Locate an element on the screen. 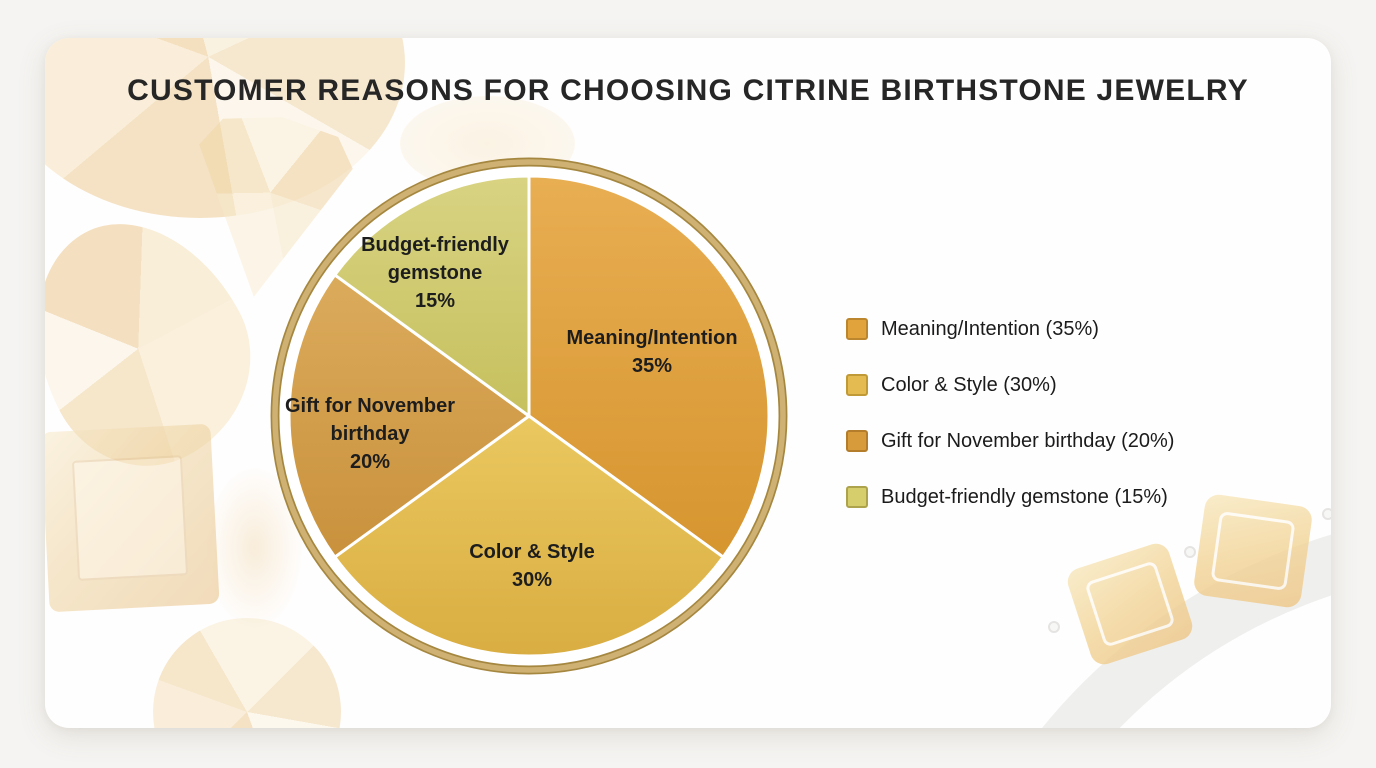  legend-label: Budget-friendly gemstone (15%) is located at coordinates (1024, 496).